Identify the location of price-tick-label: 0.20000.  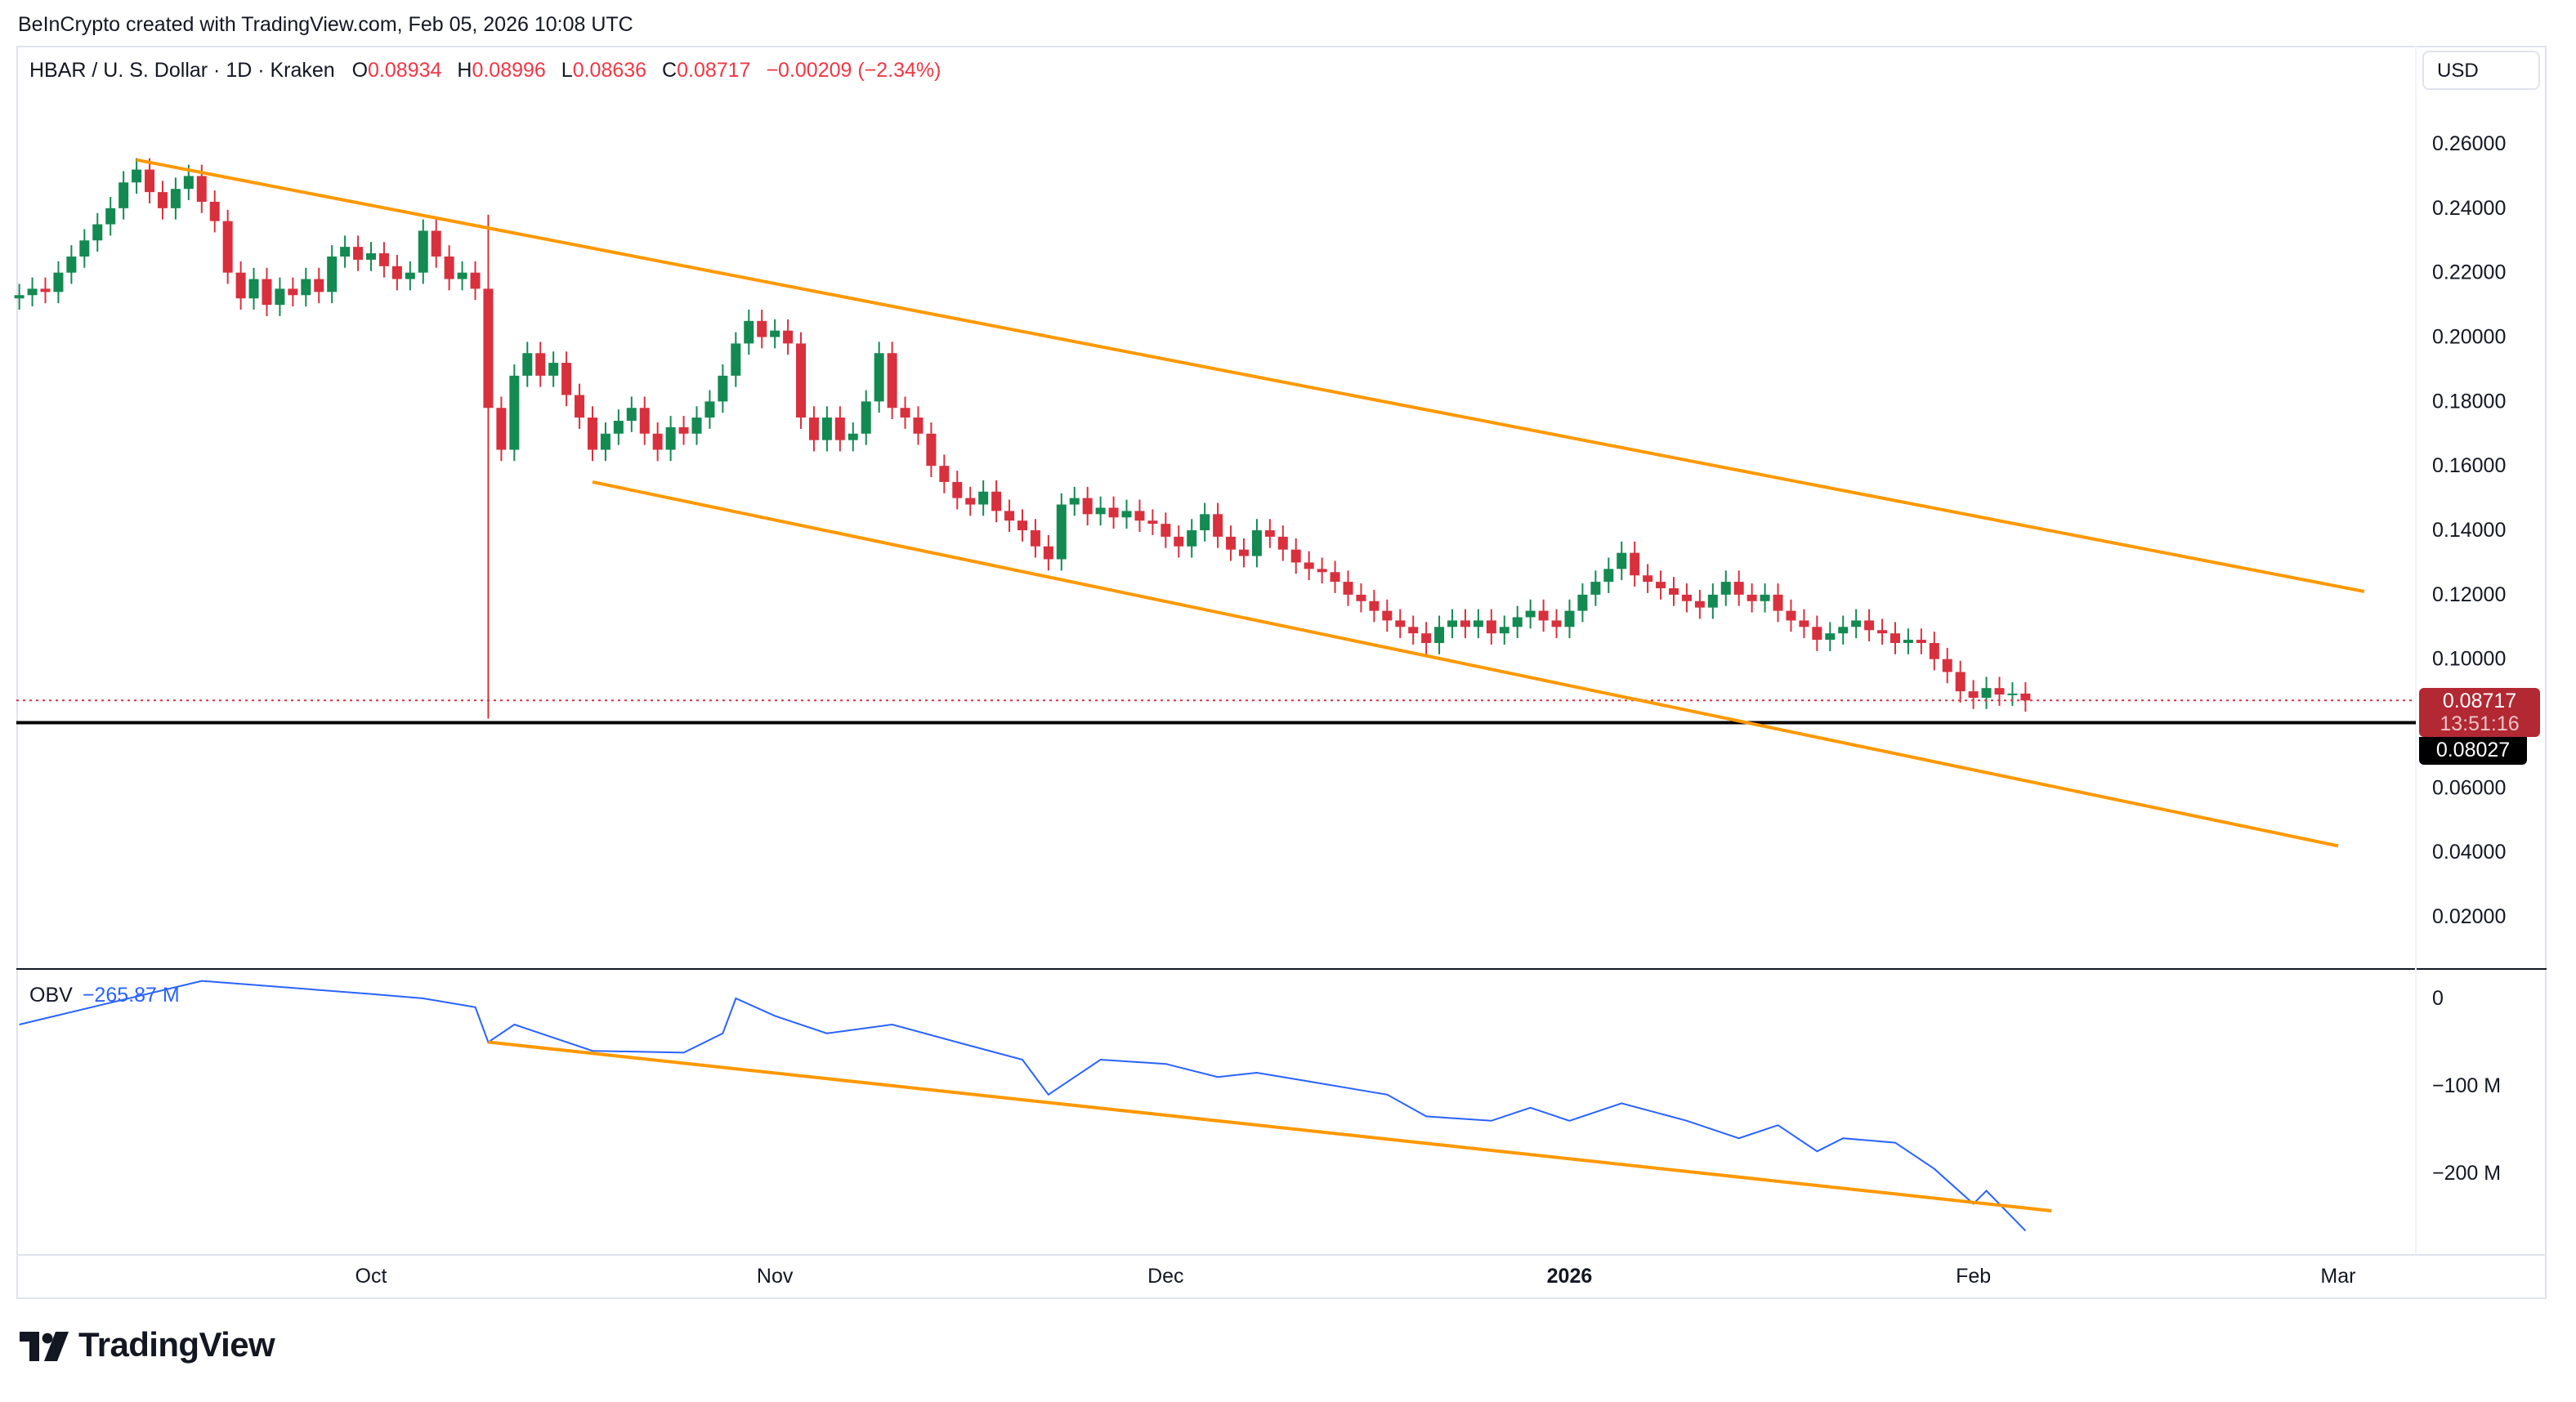
(2469, 337).